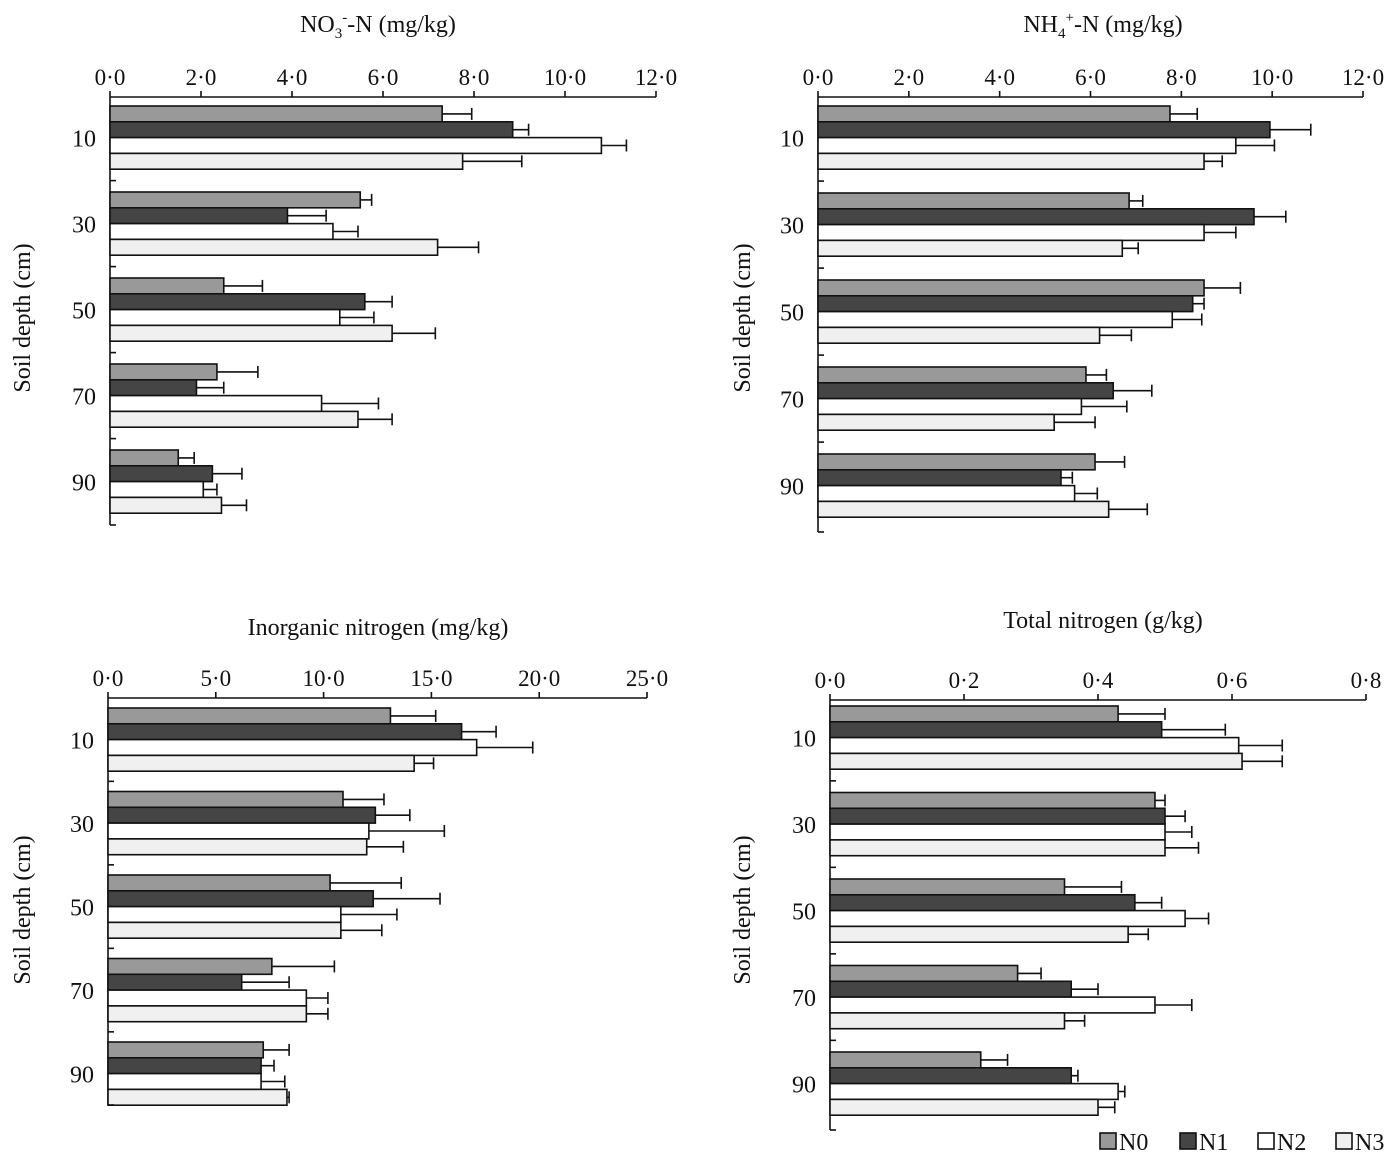  Describe the element at coordinates (1213, 1143) in the screenshot. I see `legend-label-n1: N1` at that location.